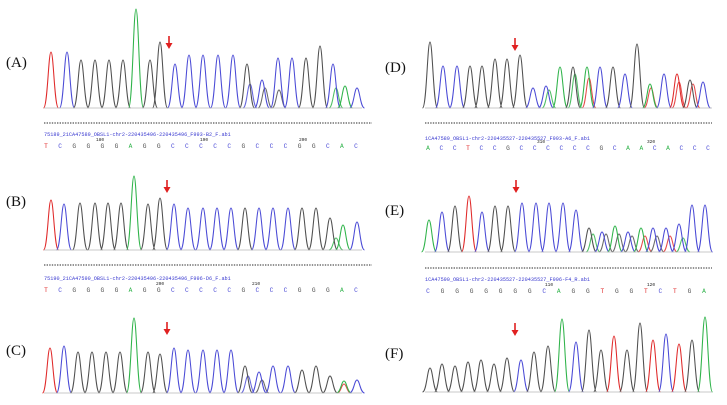 This screenshot has height=405, width=727. What do you see at coordinates (16, 63) in the screenshot?
I see `panel-label-a: (A)` at bounding box center [16, 63].